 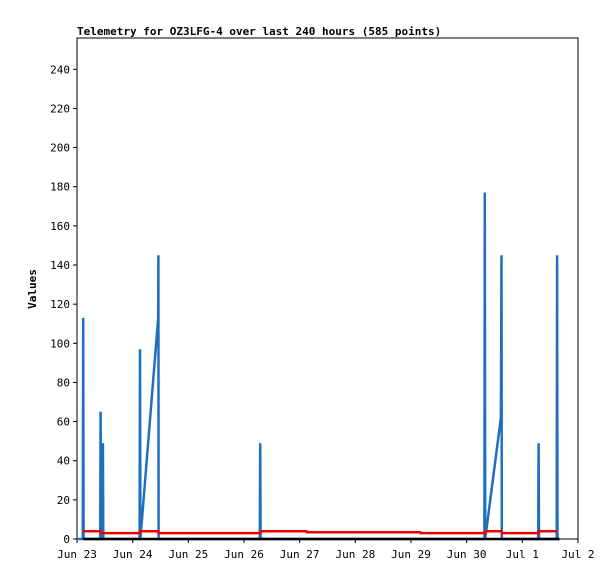 I want to click on x-tick-label: Jun 29, so click(x=411, y=554).